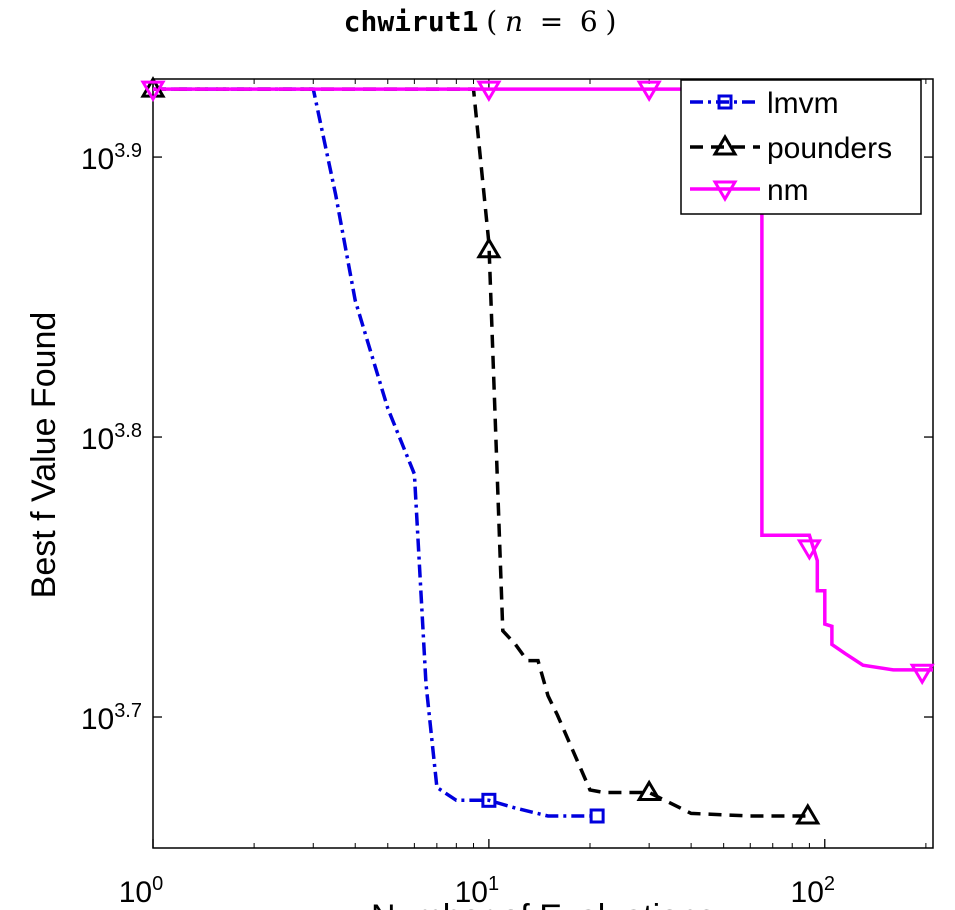  What do you see at coordinates (829, 148) in the screenshot?
I see `legend-label-pounders: pounders` at bounding box center [829, 148].